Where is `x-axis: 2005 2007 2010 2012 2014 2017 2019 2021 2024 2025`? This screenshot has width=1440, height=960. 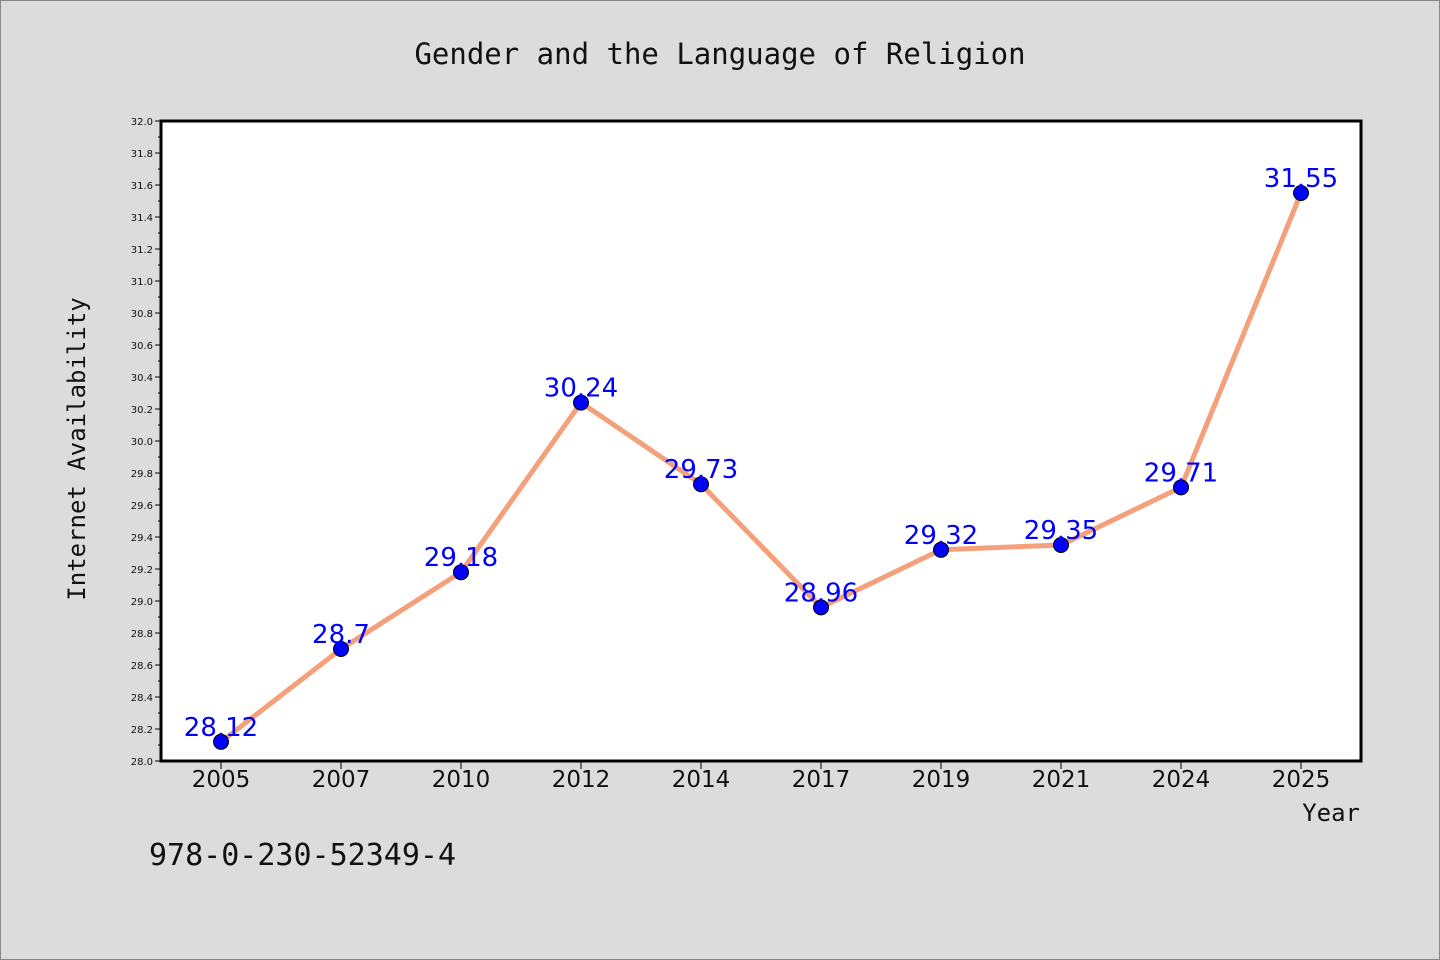 x-axis: 2005 2007 2010 2012 2014 2017 2019 2021 2024 2025 is located at coordinates (761, 777).